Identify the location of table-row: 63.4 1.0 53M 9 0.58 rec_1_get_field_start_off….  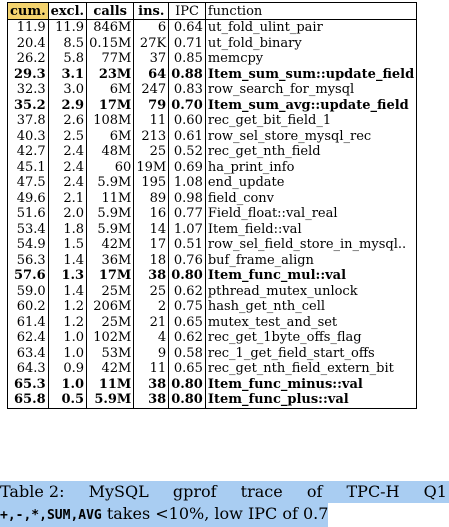
(212, 353).